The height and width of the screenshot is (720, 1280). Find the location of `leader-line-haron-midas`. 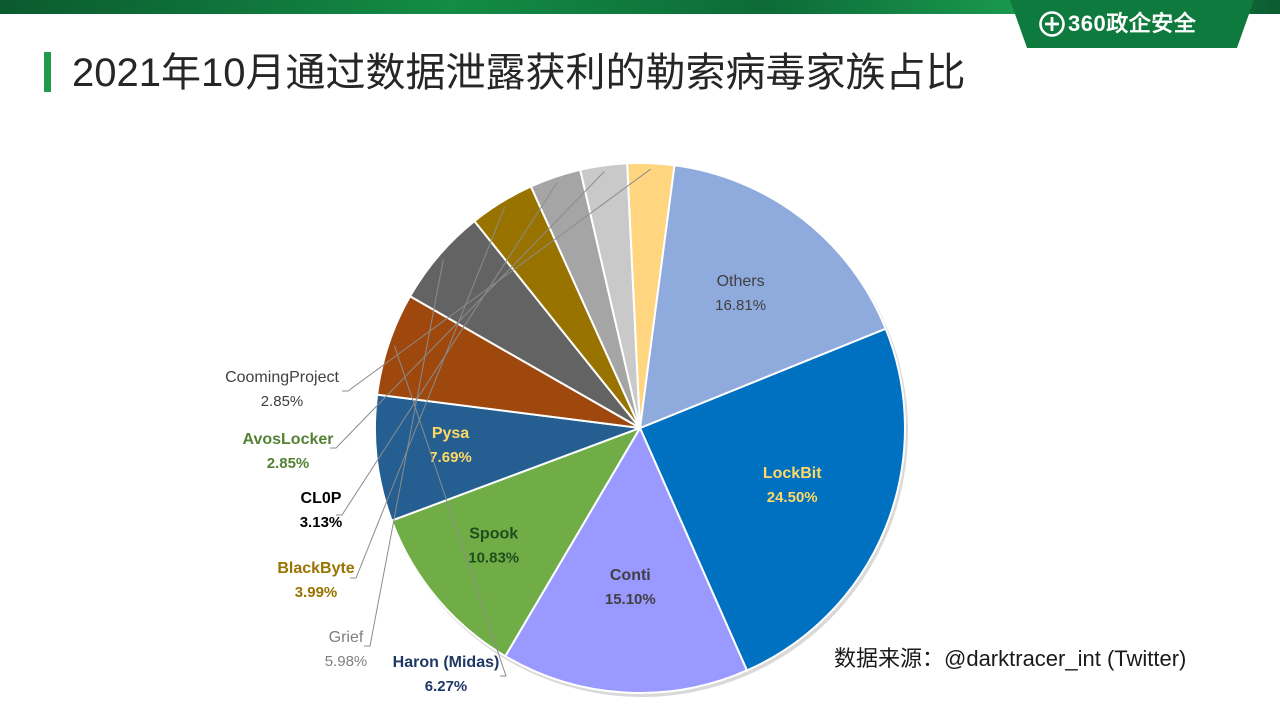

leader-line-haron-midas is located at coordinates (450, 511).